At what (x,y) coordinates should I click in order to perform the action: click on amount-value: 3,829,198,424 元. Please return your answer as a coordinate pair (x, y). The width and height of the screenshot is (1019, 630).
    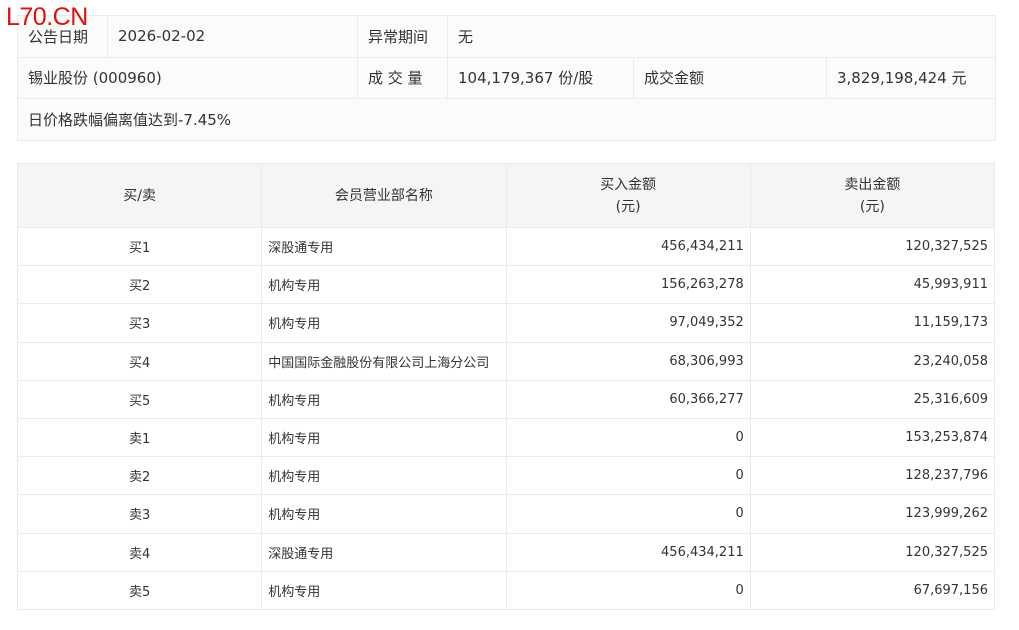
    Looking at the image, I should click on (911, 77).